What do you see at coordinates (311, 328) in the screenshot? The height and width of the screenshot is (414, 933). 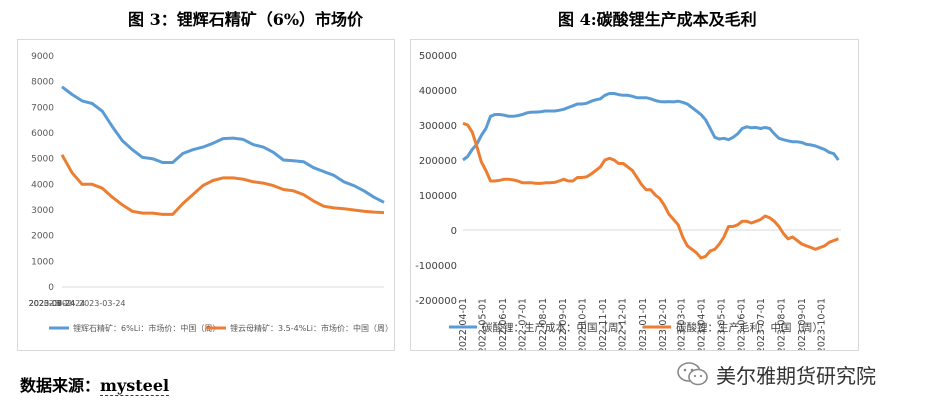 I see `legend-label: 锂云母精矿：3.5-4%Li：市场价：中国（周）` at bounding box center [311, 328].